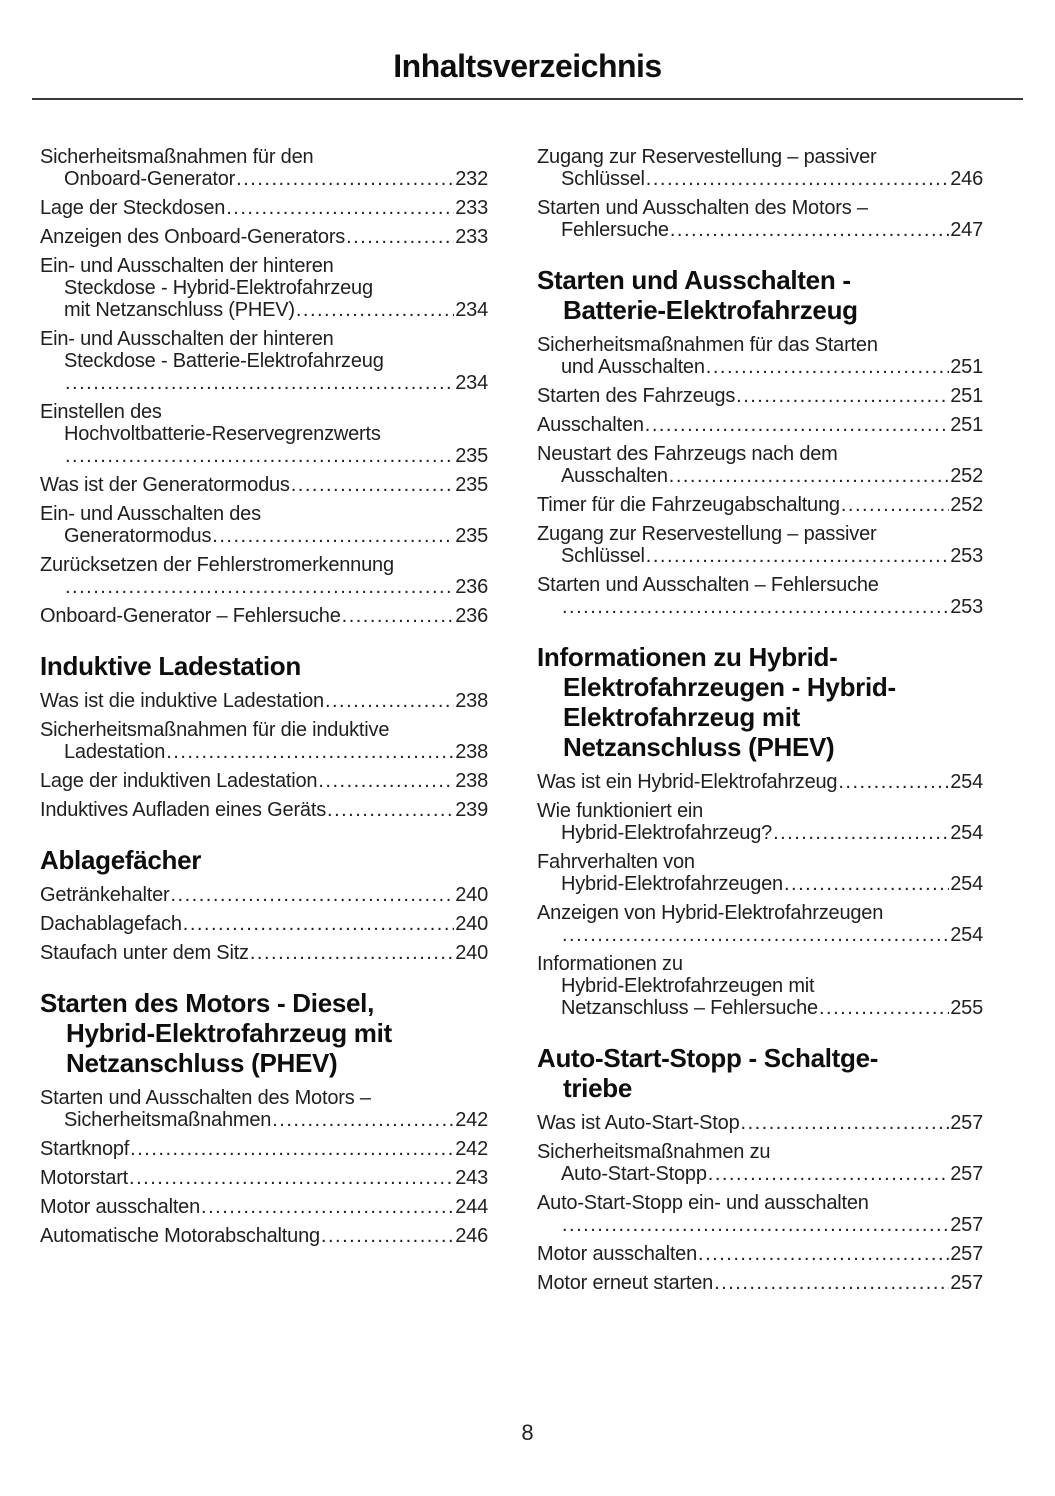  I want to click on toc-entry-text: Fahrverhalten von, so click(616, 862).